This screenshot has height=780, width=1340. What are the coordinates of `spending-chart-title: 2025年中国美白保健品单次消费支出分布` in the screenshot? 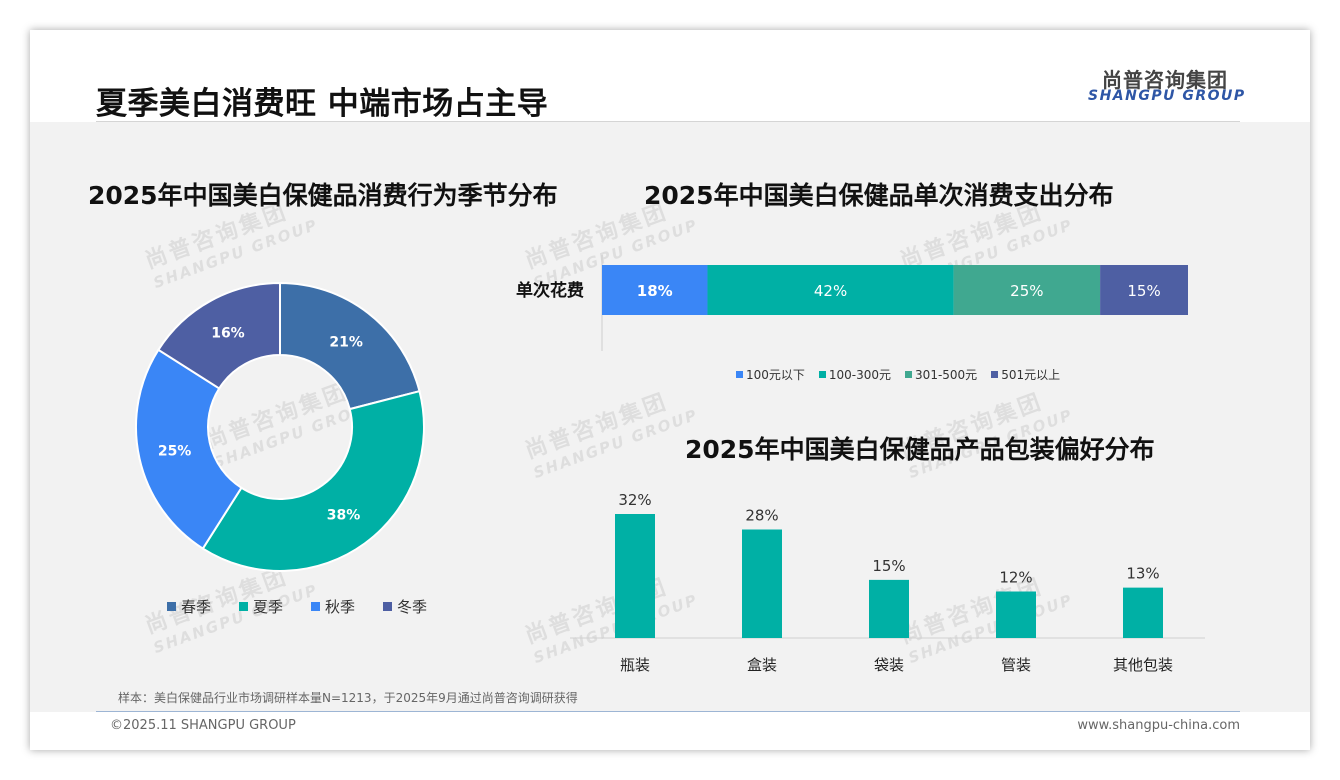 It's located at (879, 195).